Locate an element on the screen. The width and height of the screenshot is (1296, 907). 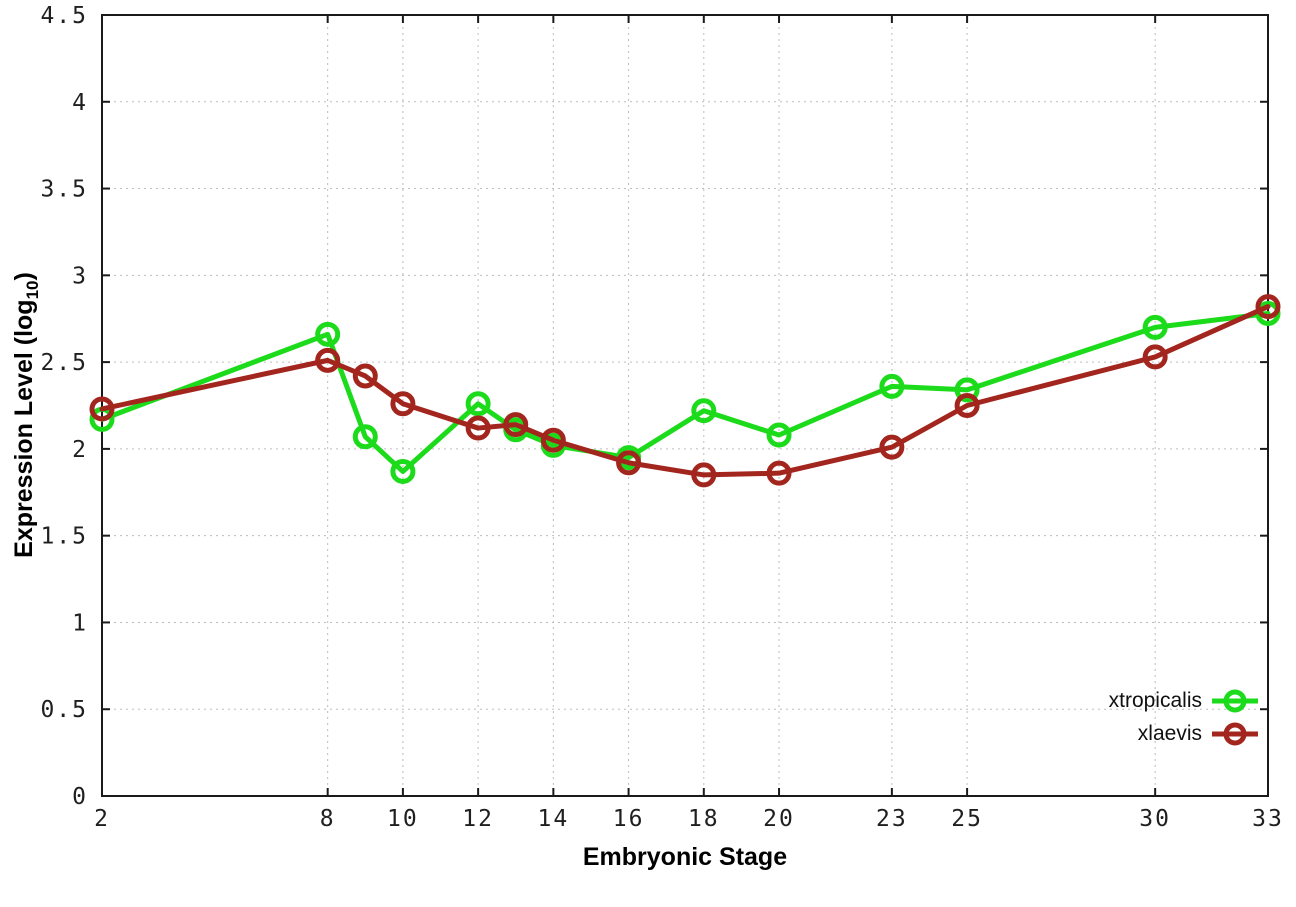
legend: xtropicalis xlaevis is located at coordinates (1183, 717).